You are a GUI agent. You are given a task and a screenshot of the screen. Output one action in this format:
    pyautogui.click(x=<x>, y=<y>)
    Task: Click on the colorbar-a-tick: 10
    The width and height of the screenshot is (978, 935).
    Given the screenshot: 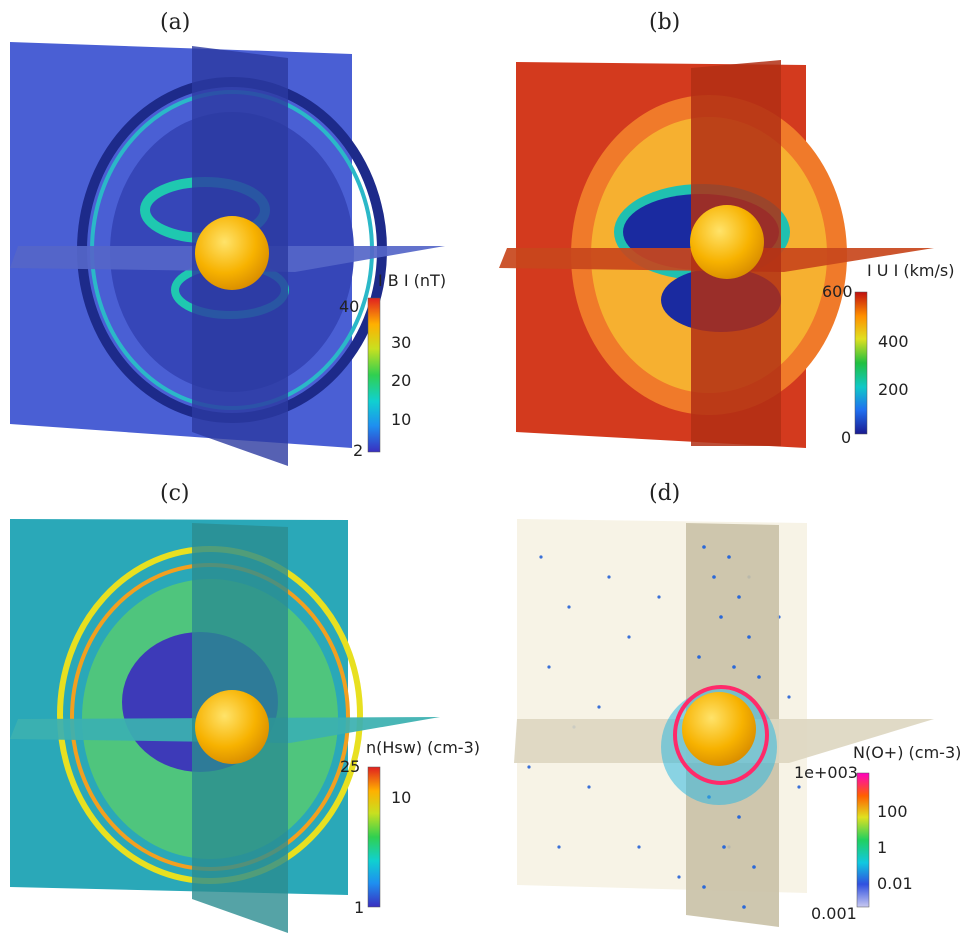 What is the action you would take?
    pyautogui.click(x=401, y=419)
    